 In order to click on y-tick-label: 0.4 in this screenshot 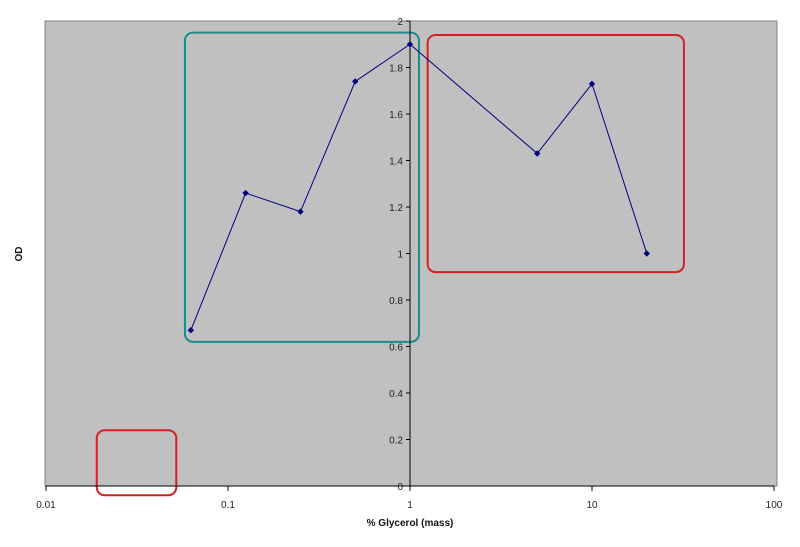, I will do `click(396, 394)`.